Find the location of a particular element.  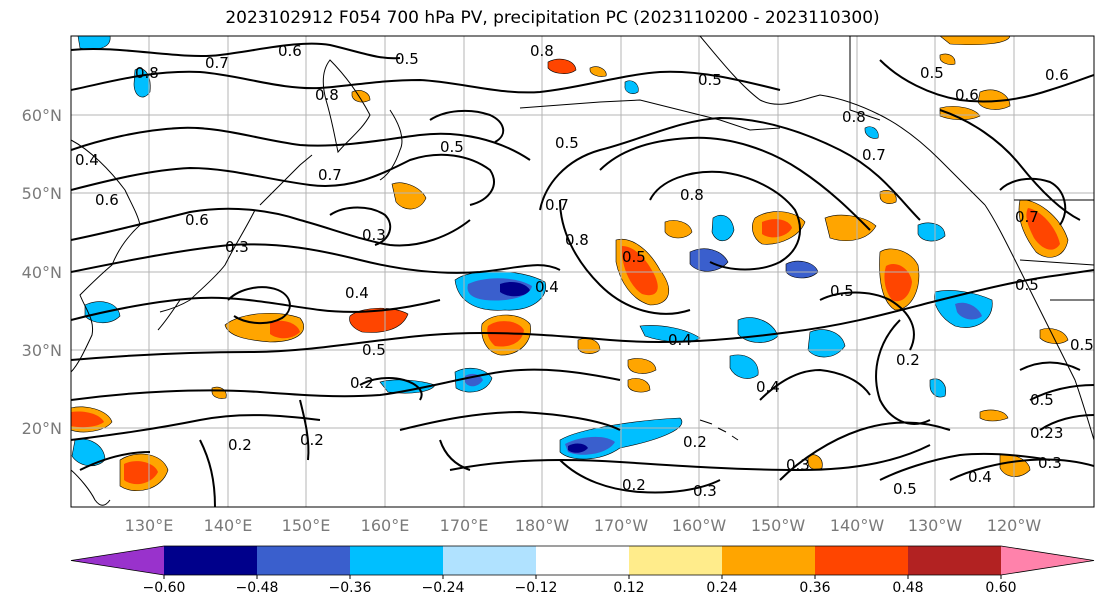

colorbar-tick-label: −0.48 is located at coordinates (257, 588).